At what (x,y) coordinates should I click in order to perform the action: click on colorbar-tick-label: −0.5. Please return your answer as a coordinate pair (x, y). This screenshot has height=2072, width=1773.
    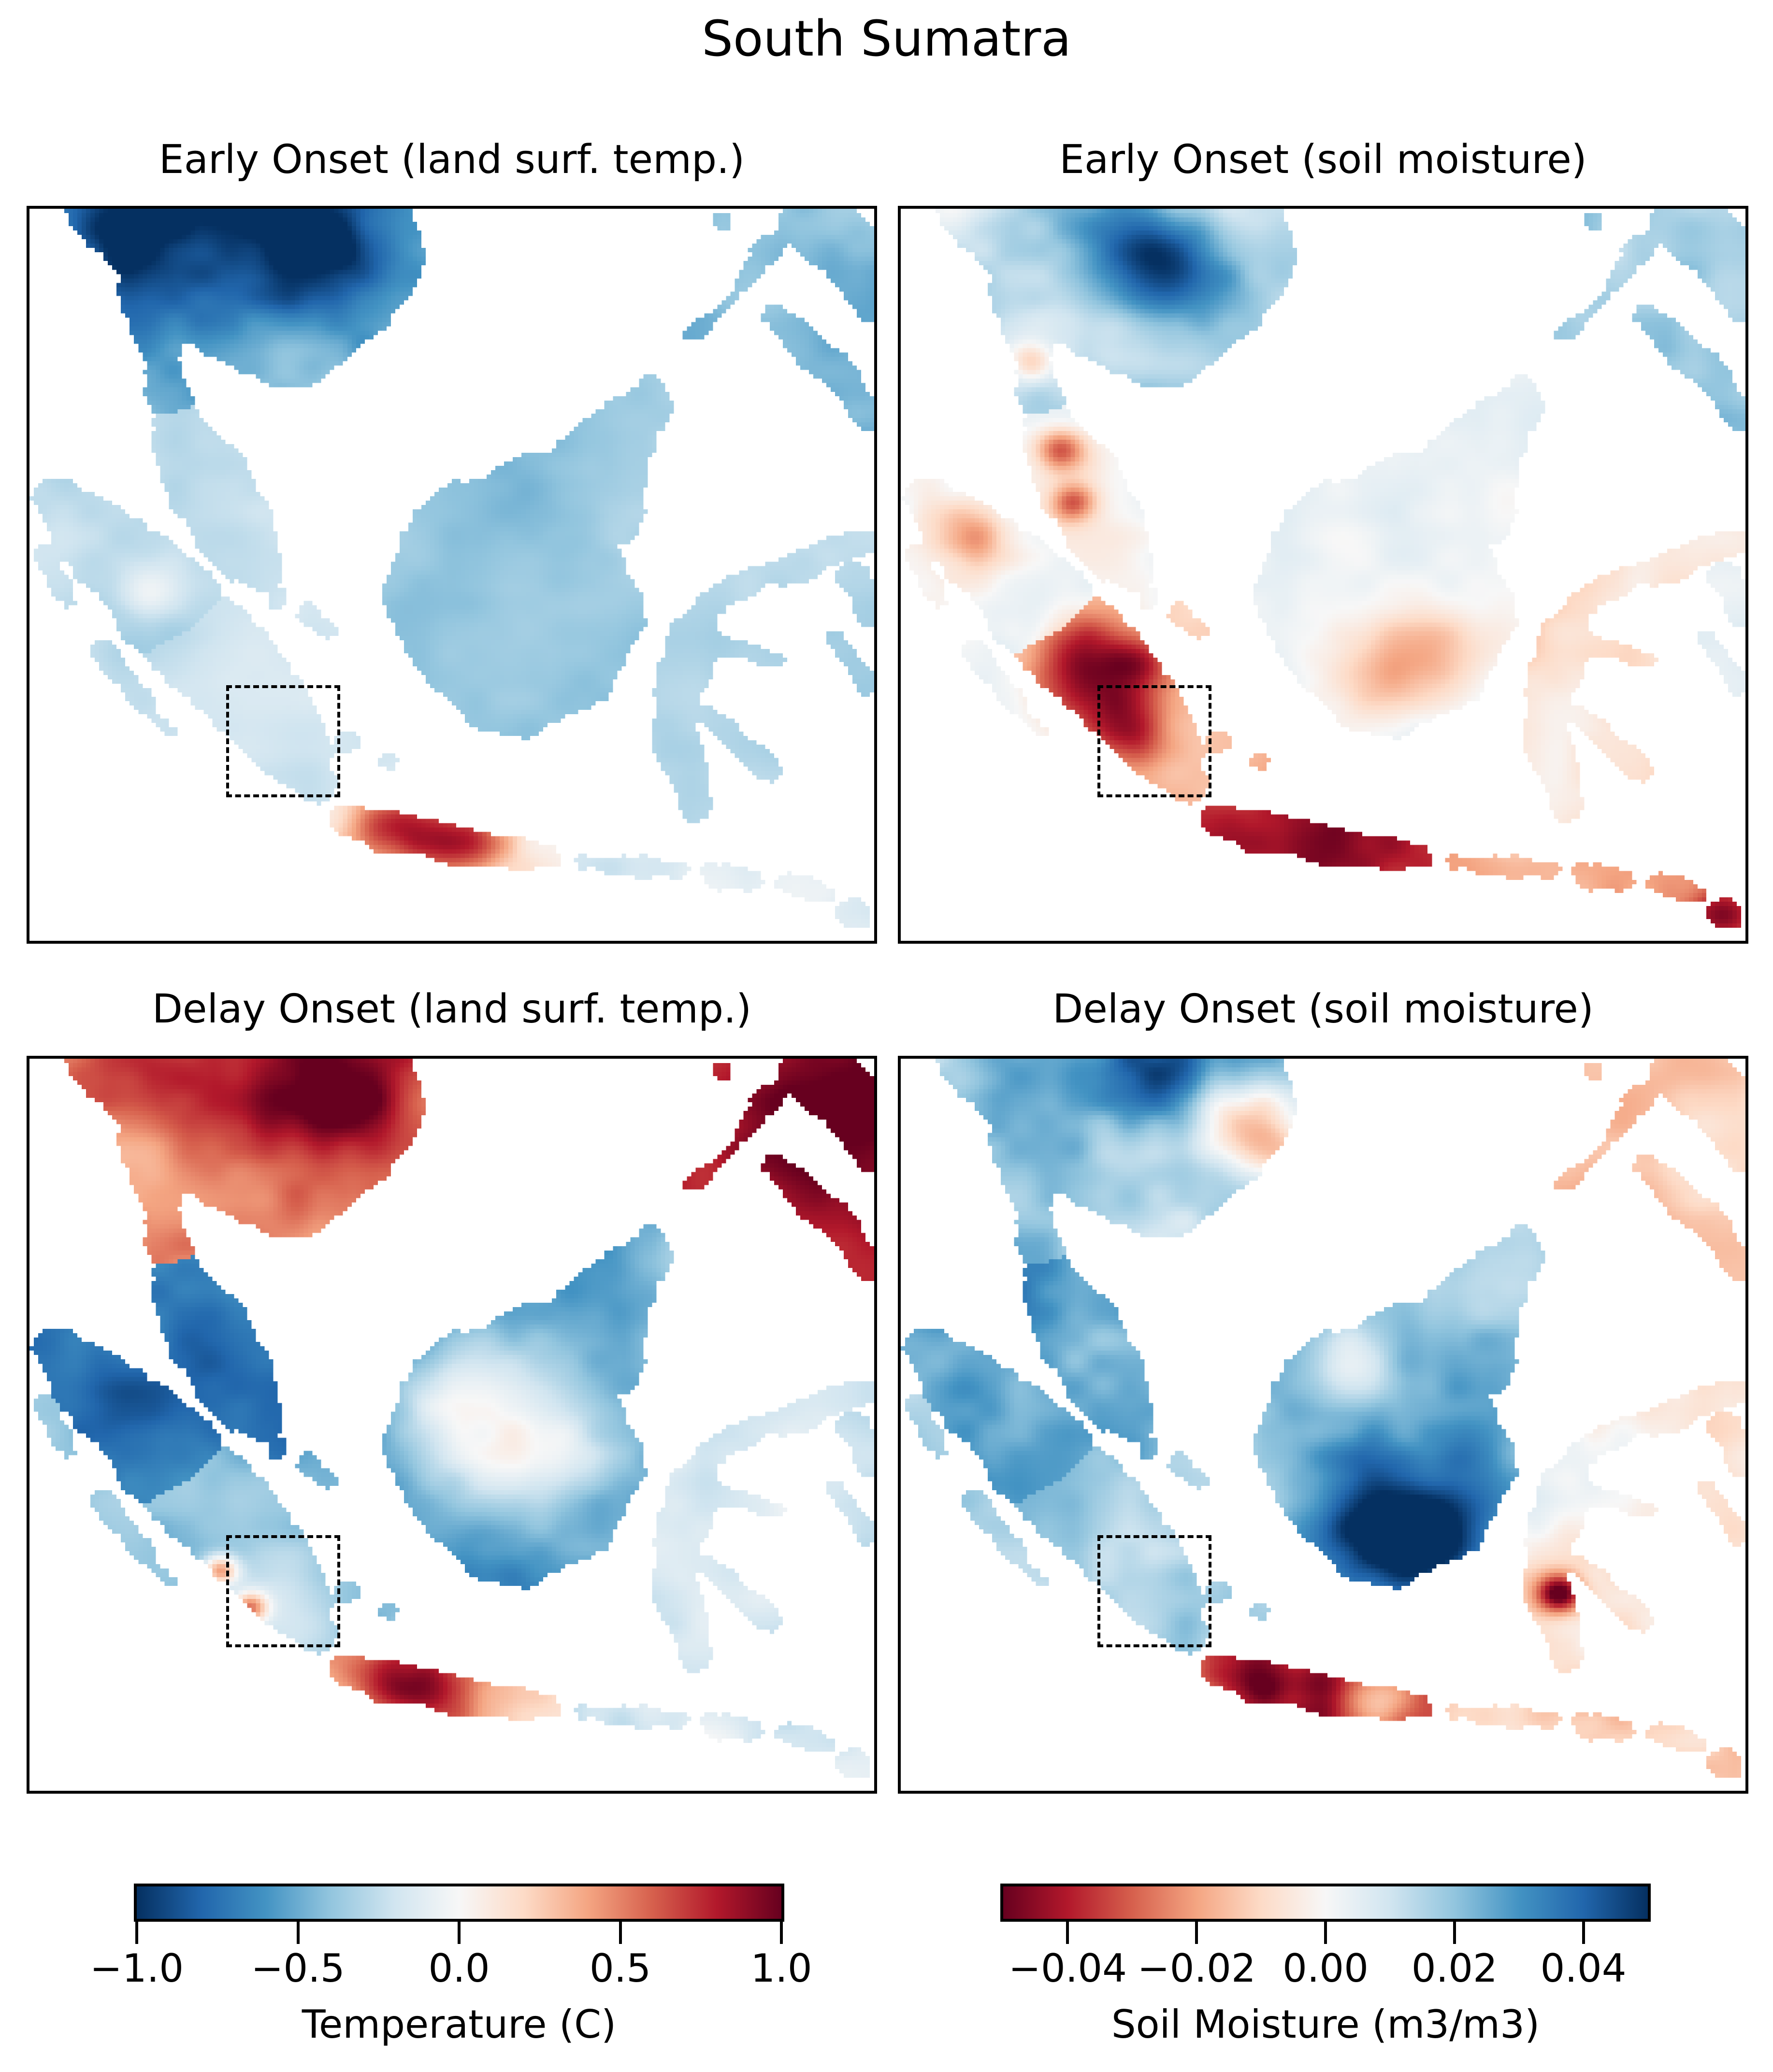
    Looking at the image, I should click on (298, 1968).